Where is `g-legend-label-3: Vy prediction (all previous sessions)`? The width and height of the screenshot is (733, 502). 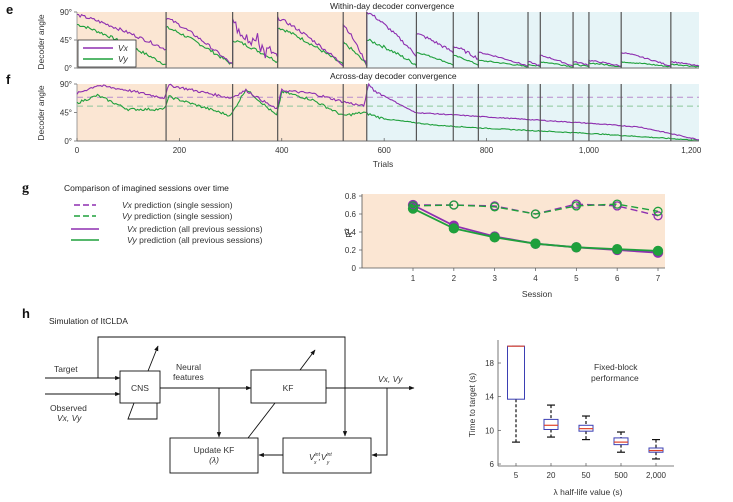 g-legend-label-3: Vy prediction (all previous sessions) is located at coordinates (195, 240).